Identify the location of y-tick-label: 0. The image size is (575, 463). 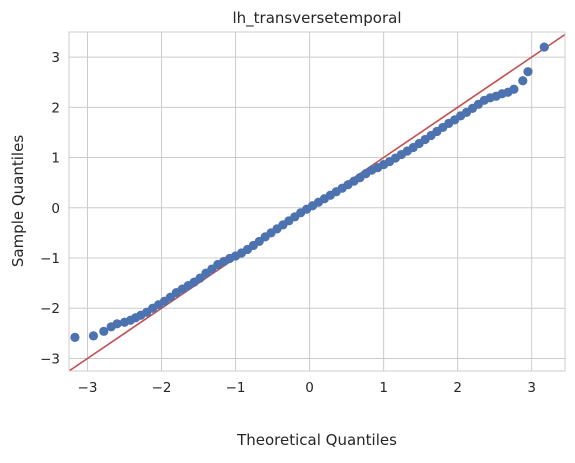
(55, 209).